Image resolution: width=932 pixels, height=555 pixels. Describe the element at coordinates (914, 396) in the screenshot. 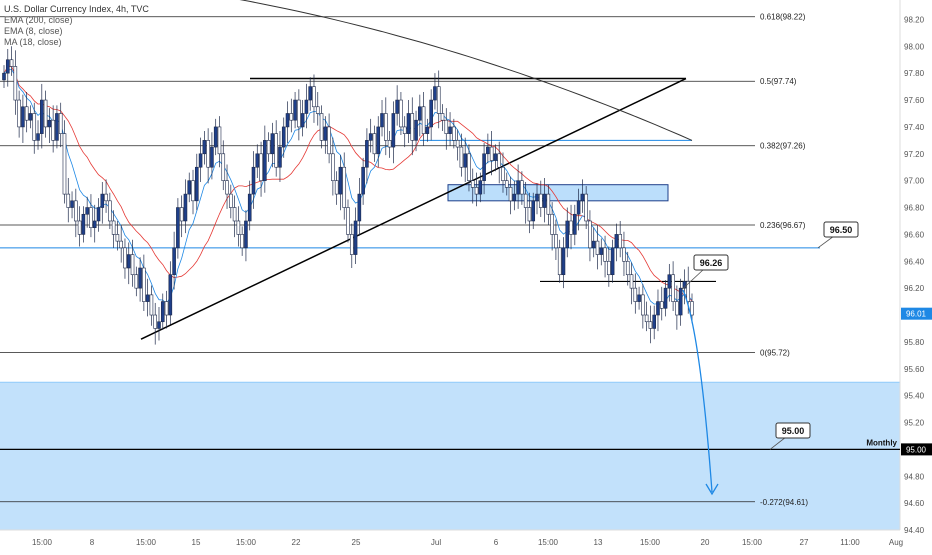

I see `y-tick-label: 95.40` at that location.